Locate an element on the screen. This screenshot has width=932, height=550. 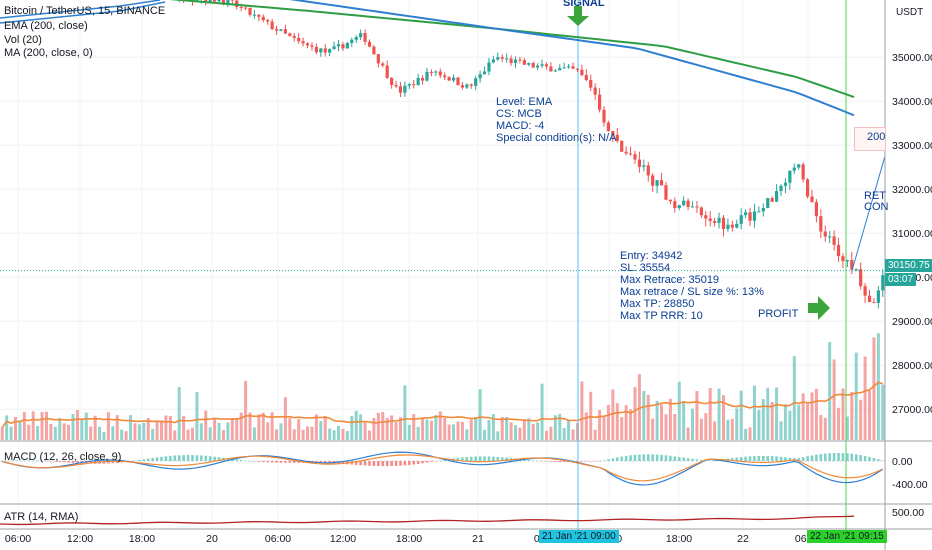
countdown-tag: 03:07 is located at coordinates (901, 279).